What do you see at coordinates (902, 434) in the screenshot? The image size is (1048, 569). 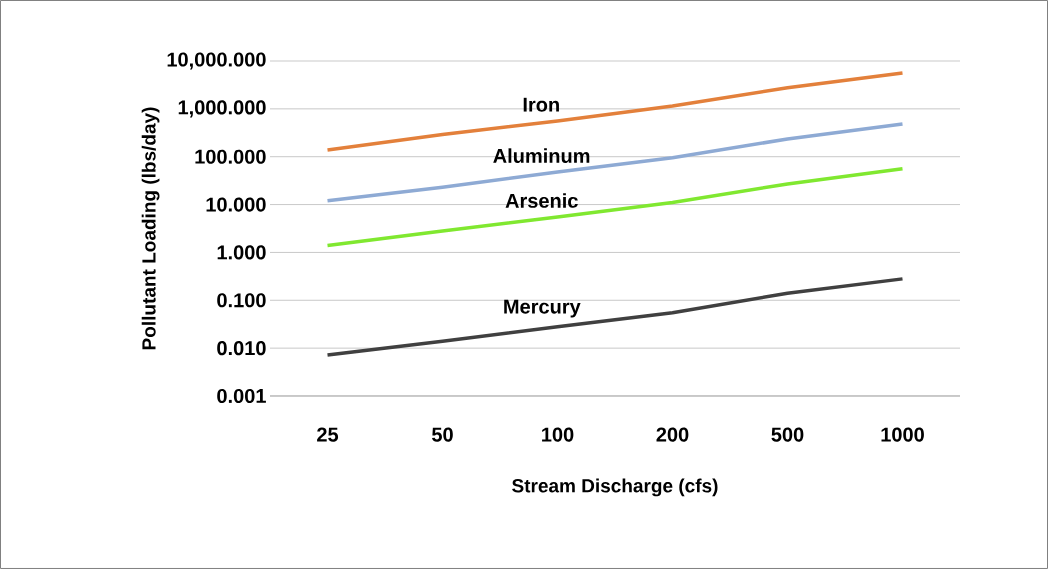 I see `x-tick-label: 1000` at bounding box center [902, 434].